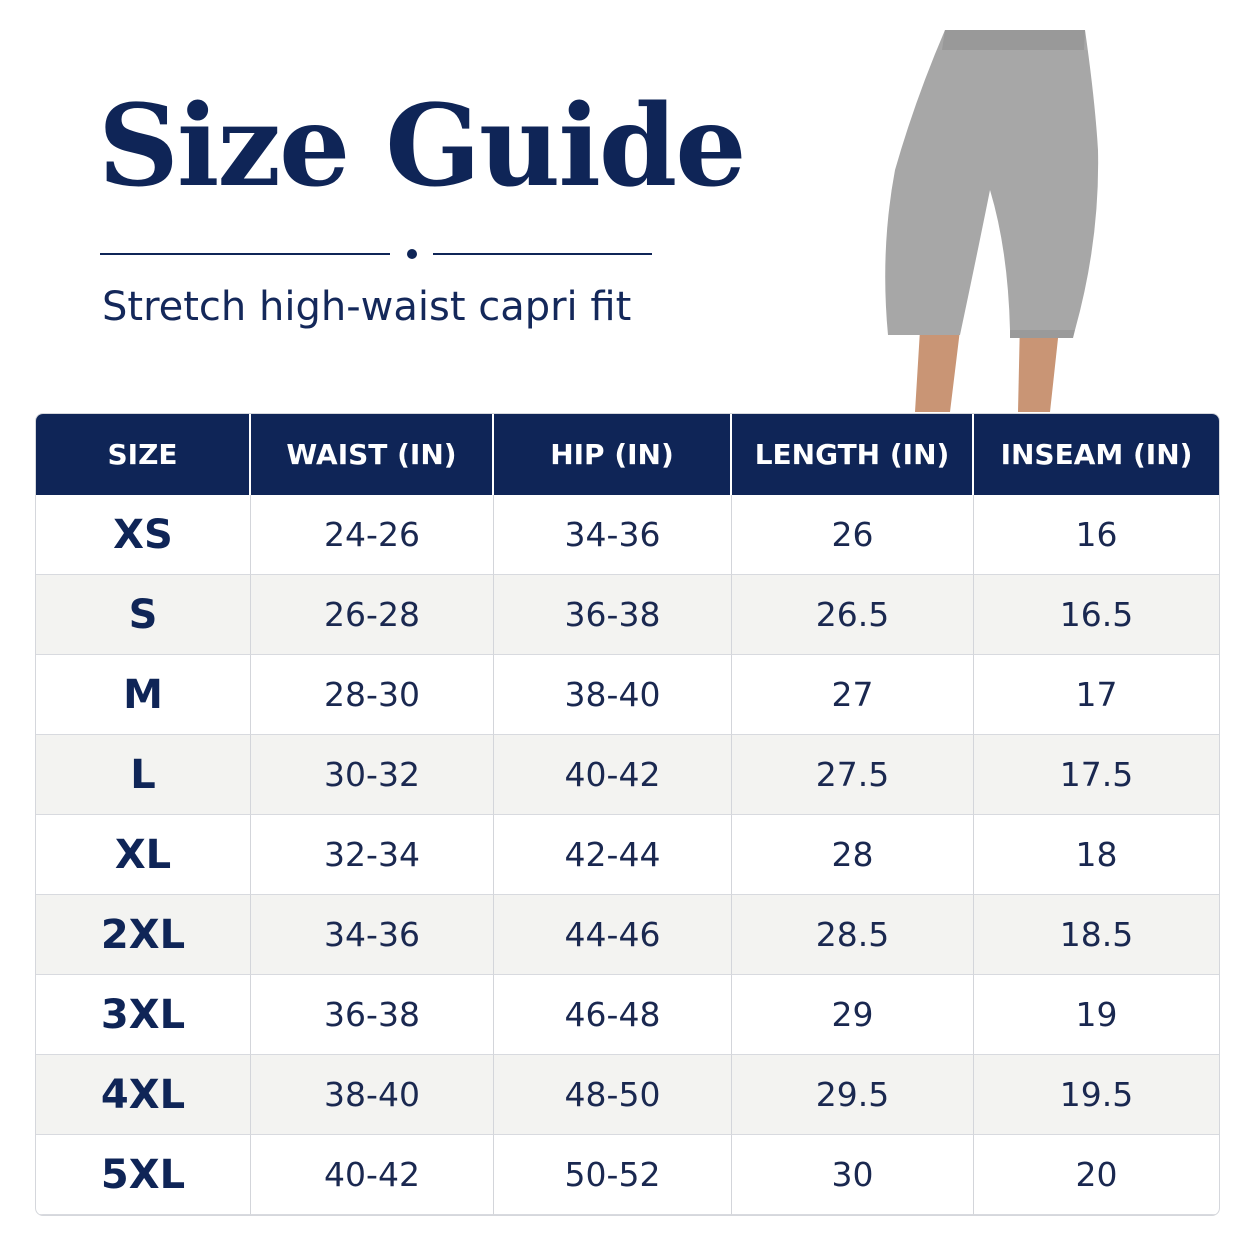 The image size is (1254, 1254). What do you see at coordinates (1096, 535) in the screenshot?
I see `measurement: 16` at bounding box center [1096, 535].